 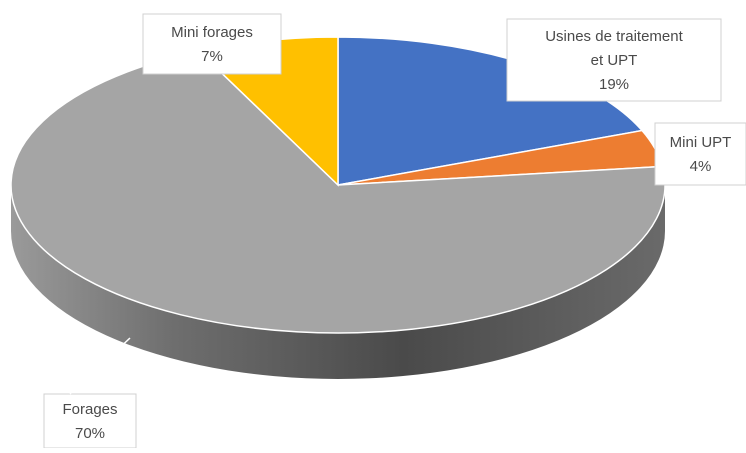 What do you see at coordinates (212, 32) in the screenshot?
I see `category-label: Mini forages` at bounding box center [212, 32].